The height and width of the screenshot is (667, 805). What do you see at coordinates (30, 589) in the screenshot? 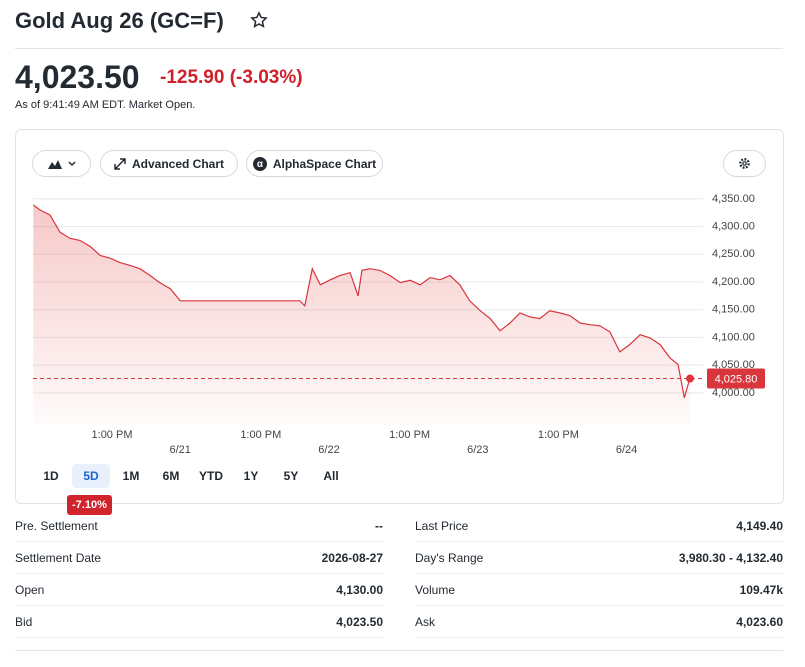
I see `stat-label: Open` at bounding box center [30, 589].